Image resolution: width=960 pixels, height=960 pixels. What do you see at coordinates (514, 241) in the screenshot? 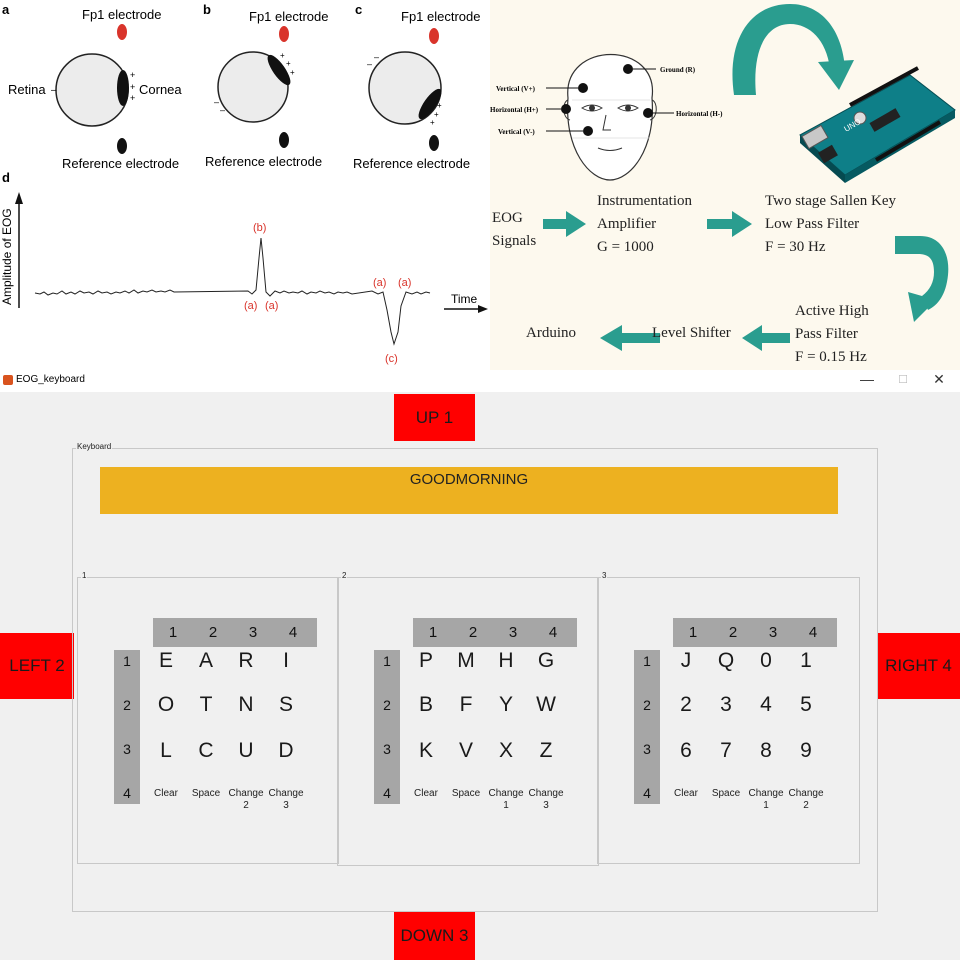
I see `eog-signals-line2: Signals` at bounding box center [514, 241].